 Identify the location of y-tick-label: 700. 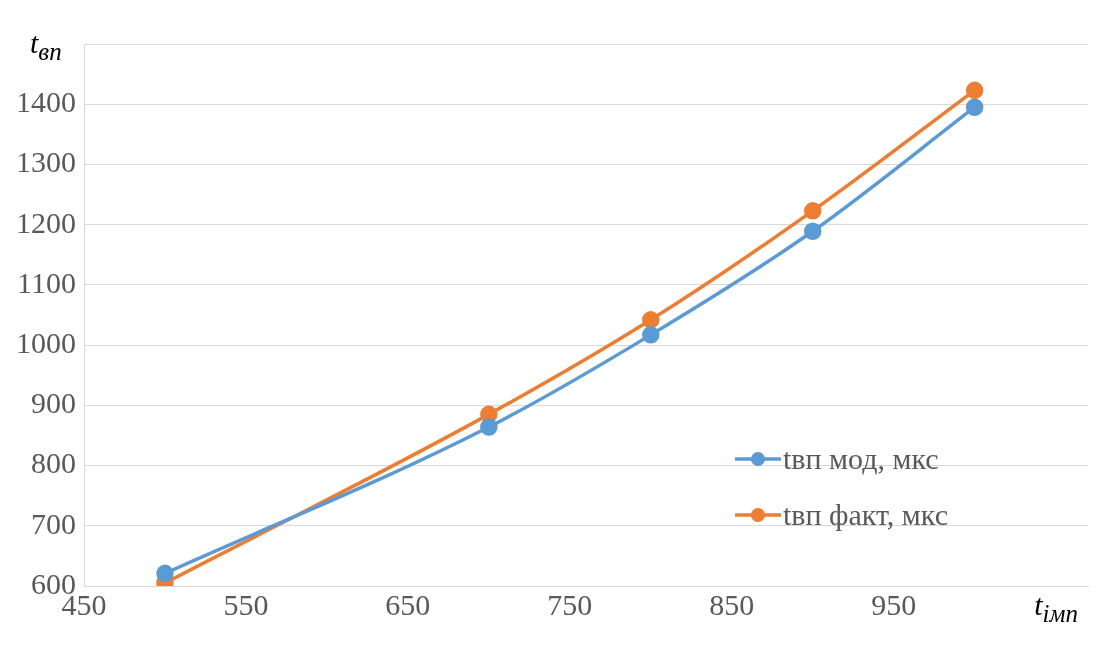
(53, 523).